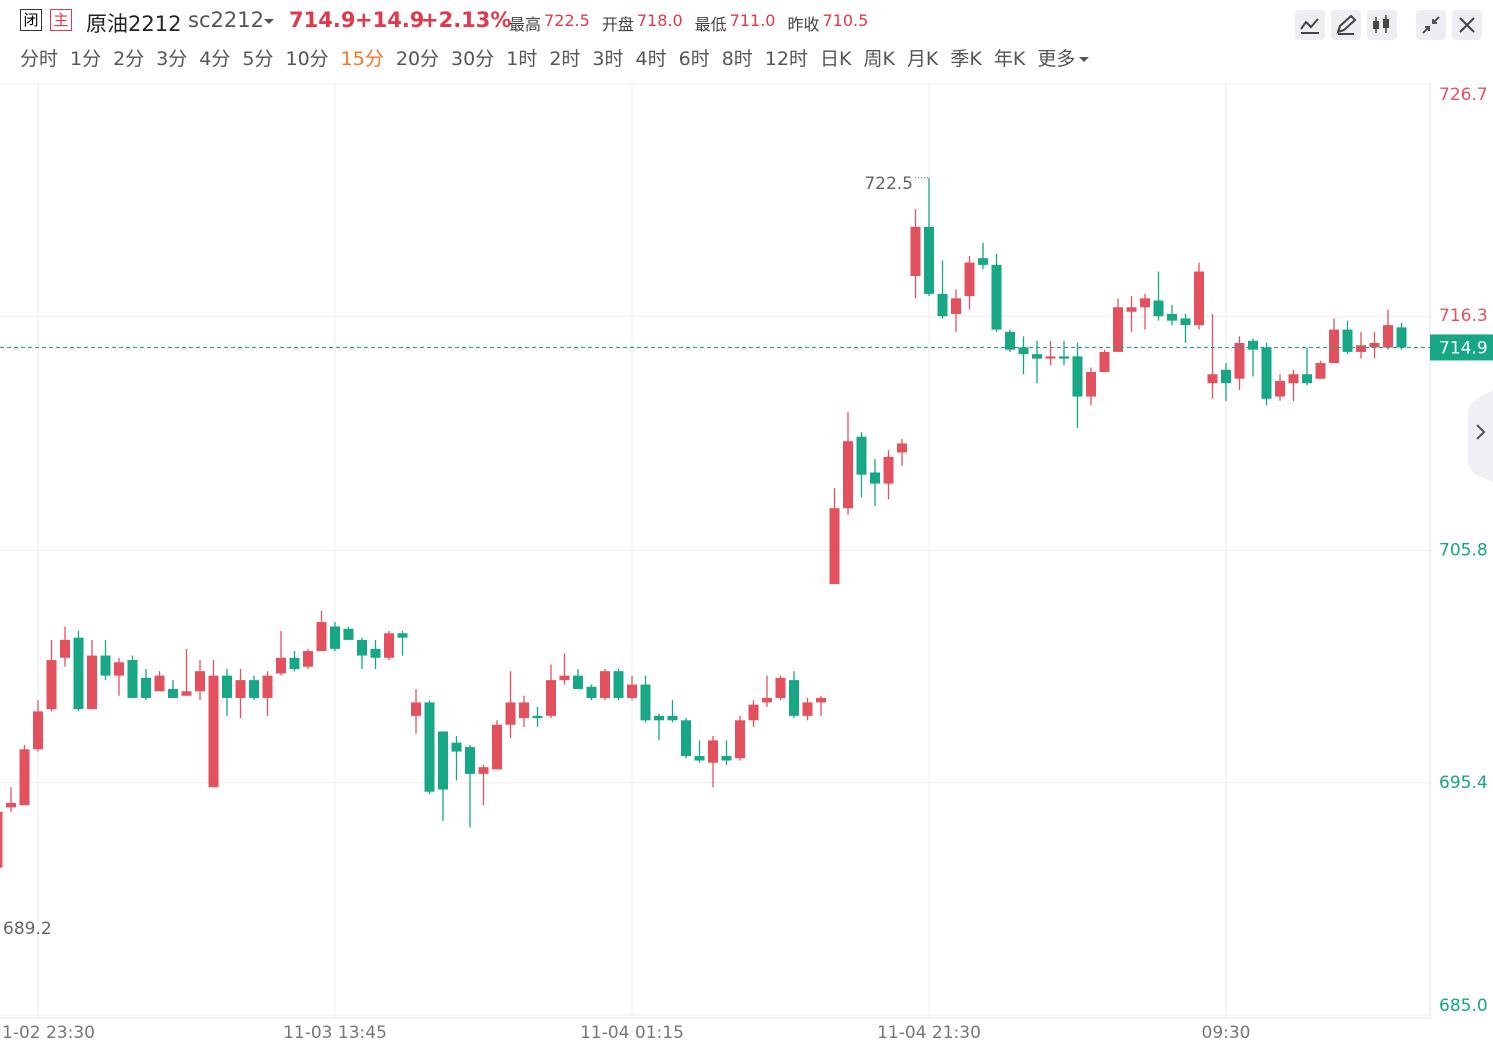 The image size is (1493, 1048). Describe the element at coordinates (129, 59) in the screenshot. I see `period-option: 2分` at that location.